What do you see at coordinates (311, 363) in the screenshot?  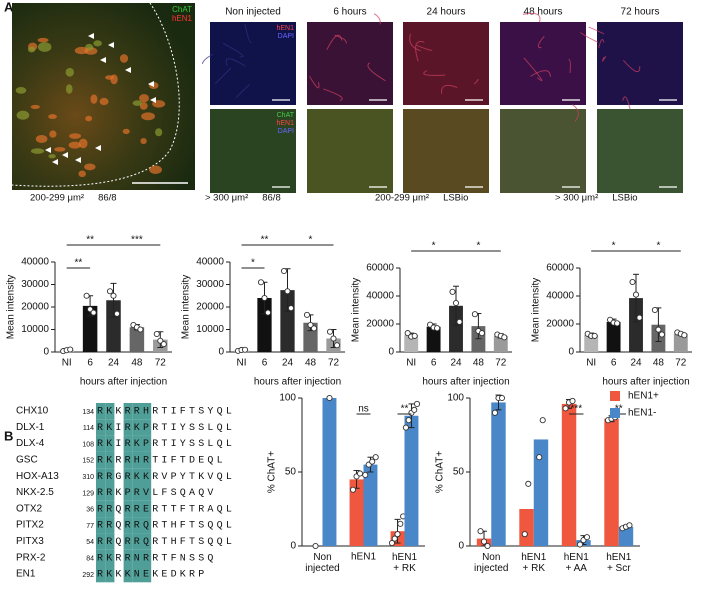 I see `x-tick-label: 48` at bounding box center [311, 363].